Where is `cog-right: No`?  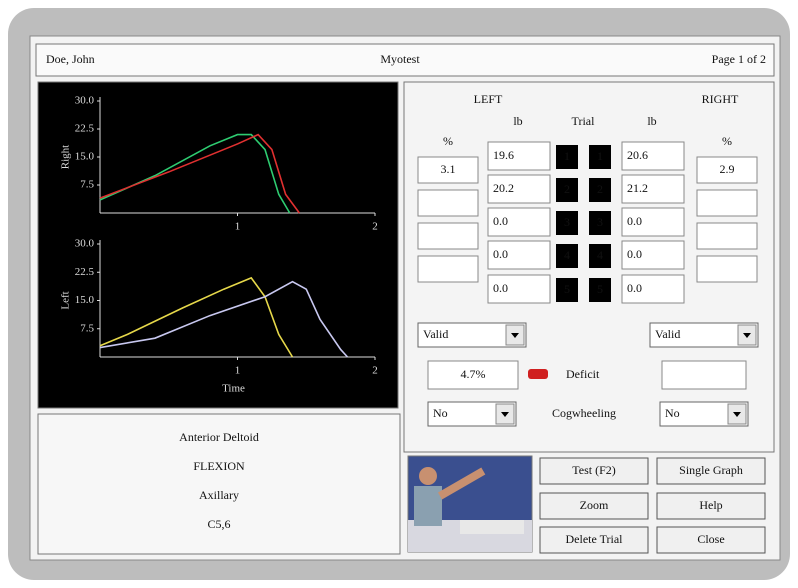
cog-right: No is located at coordinates (704, 414).